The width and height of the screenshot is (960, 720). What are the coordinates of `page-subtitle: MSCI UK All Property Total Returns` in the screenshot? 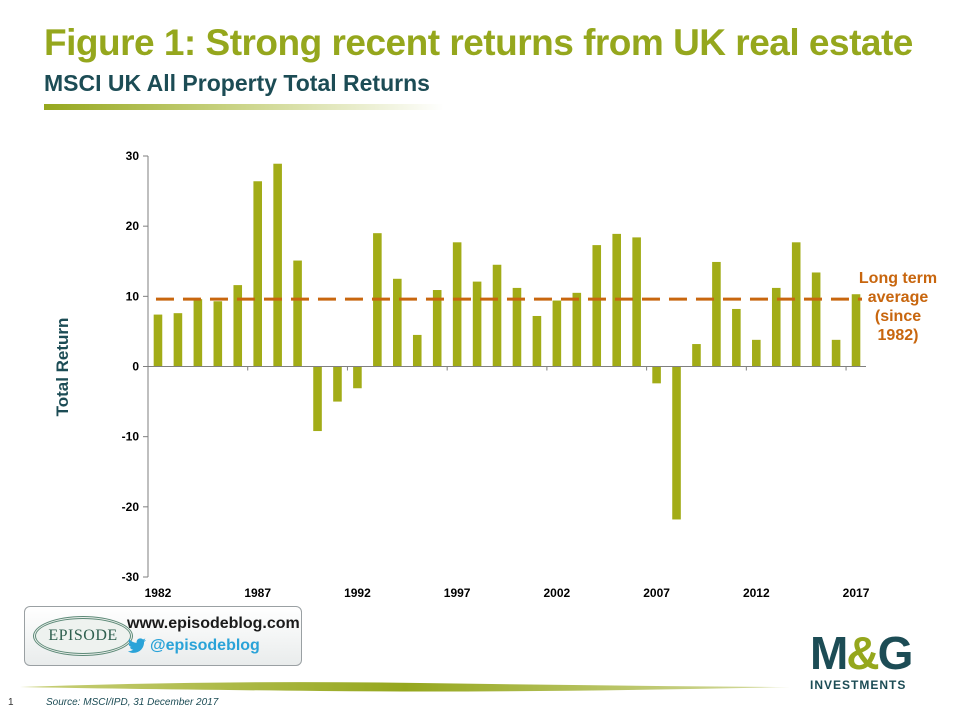 It's located at (237, 83).